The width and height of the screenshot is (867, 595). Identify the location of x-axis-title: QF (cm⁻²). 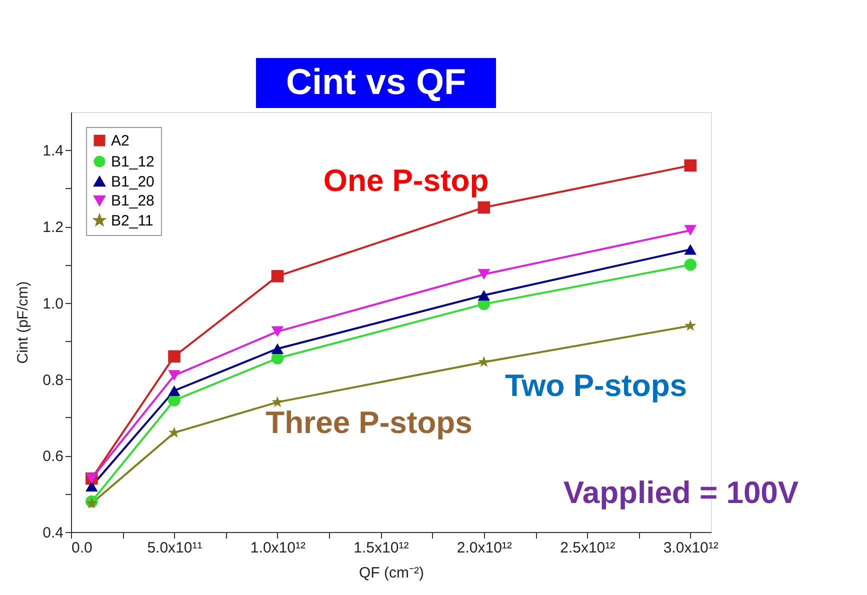
(391, 573).